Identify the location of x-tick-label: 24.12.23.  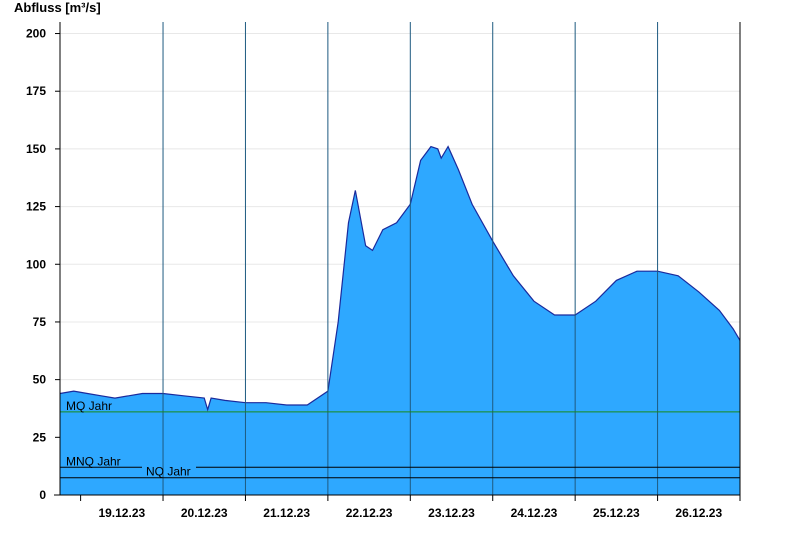
(534, 513).